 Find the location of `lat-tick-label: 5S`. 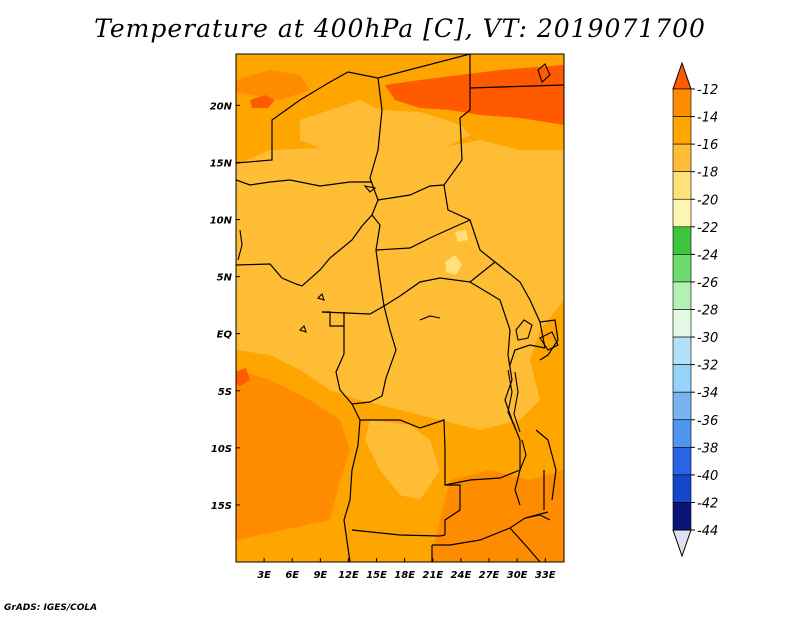

lat-tick-label: 5S is located at coordinates (225, 392).